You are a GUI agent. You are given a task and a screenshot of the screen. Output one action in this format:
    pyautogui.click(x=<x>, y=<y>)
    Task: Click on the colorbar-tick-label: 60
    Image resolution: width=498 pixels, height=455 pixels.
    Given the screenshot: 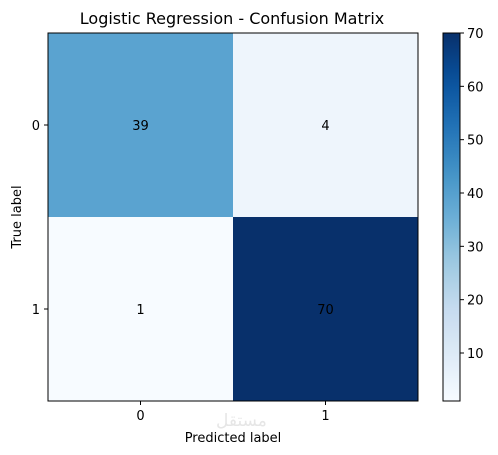 What is the action you would take?
    pyautogui.click(x=475, y=87)
    